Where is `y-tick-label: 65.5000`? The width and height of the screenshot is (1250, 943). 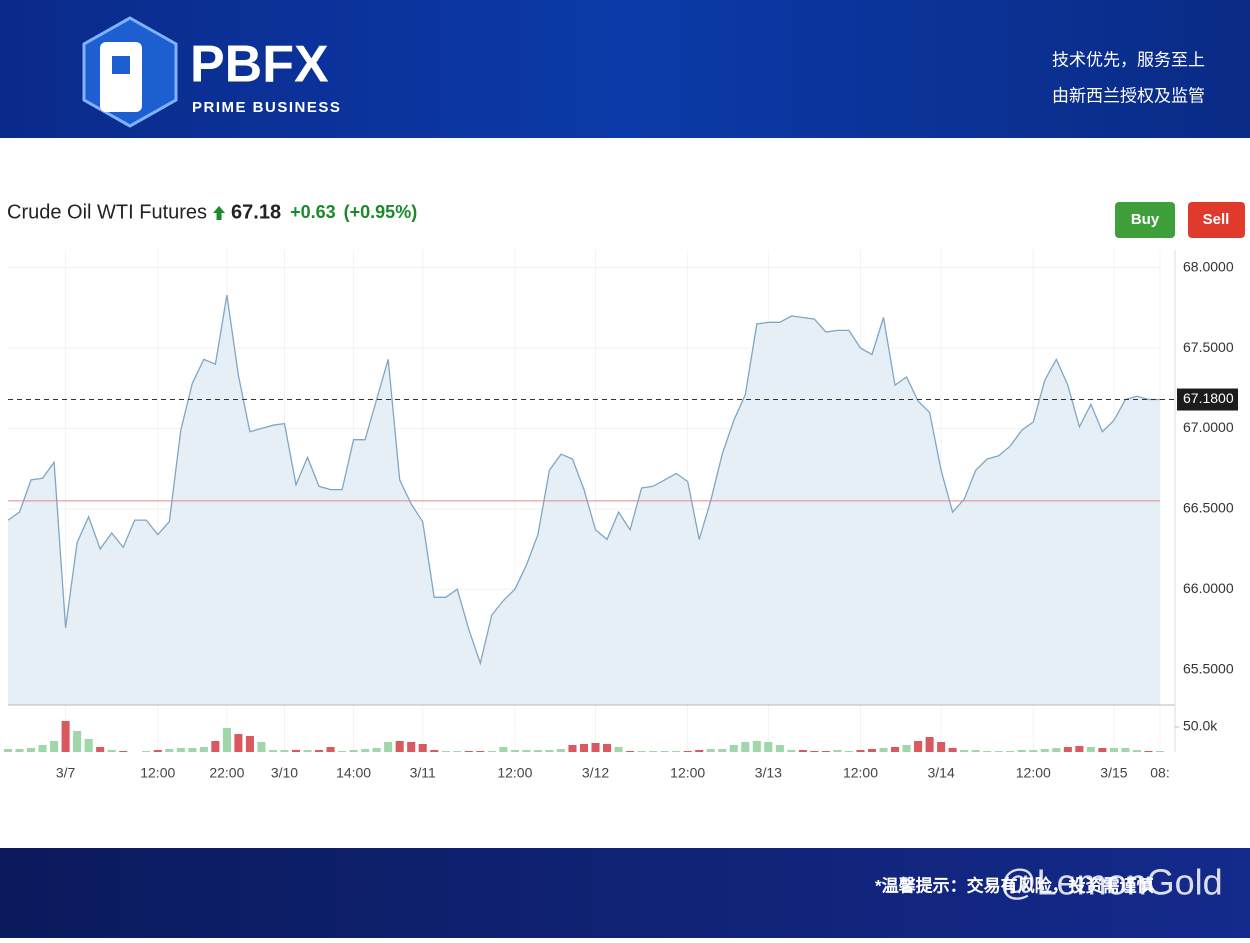 y-tick-label: 65.5000 is located at coordinates (1208, 668).